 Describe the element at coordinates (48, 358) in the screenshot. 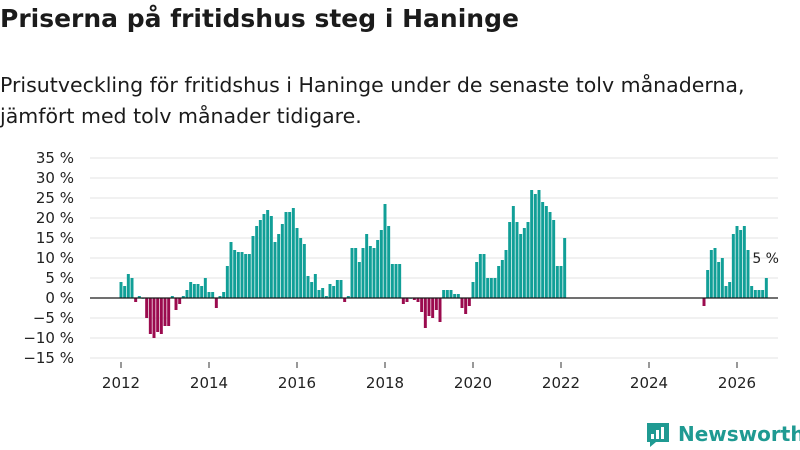

I see `y-tick-label: −15 %` at that location.